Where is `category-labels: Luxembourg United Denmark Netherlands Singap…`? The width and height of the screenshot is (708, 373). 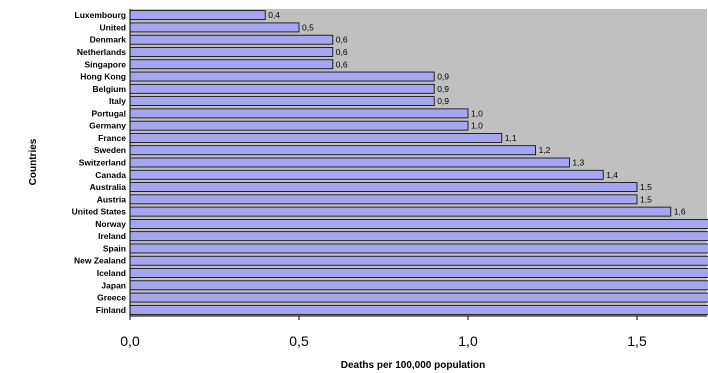 category-labels: Luxembourg United Denmark Netherlands Singap… is located at coordinates (99, 162).